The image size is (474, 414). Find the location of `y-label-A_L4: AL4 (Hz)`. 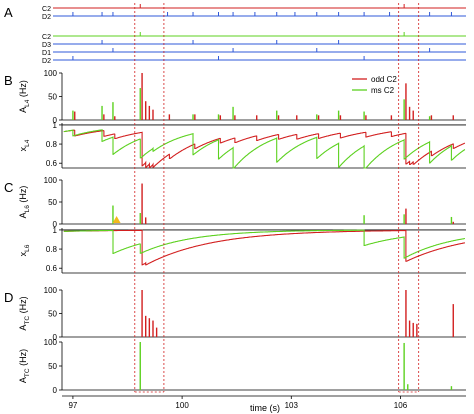

y-label-A_L4: AL4 (Hz) is located at coordinates (24, 96).